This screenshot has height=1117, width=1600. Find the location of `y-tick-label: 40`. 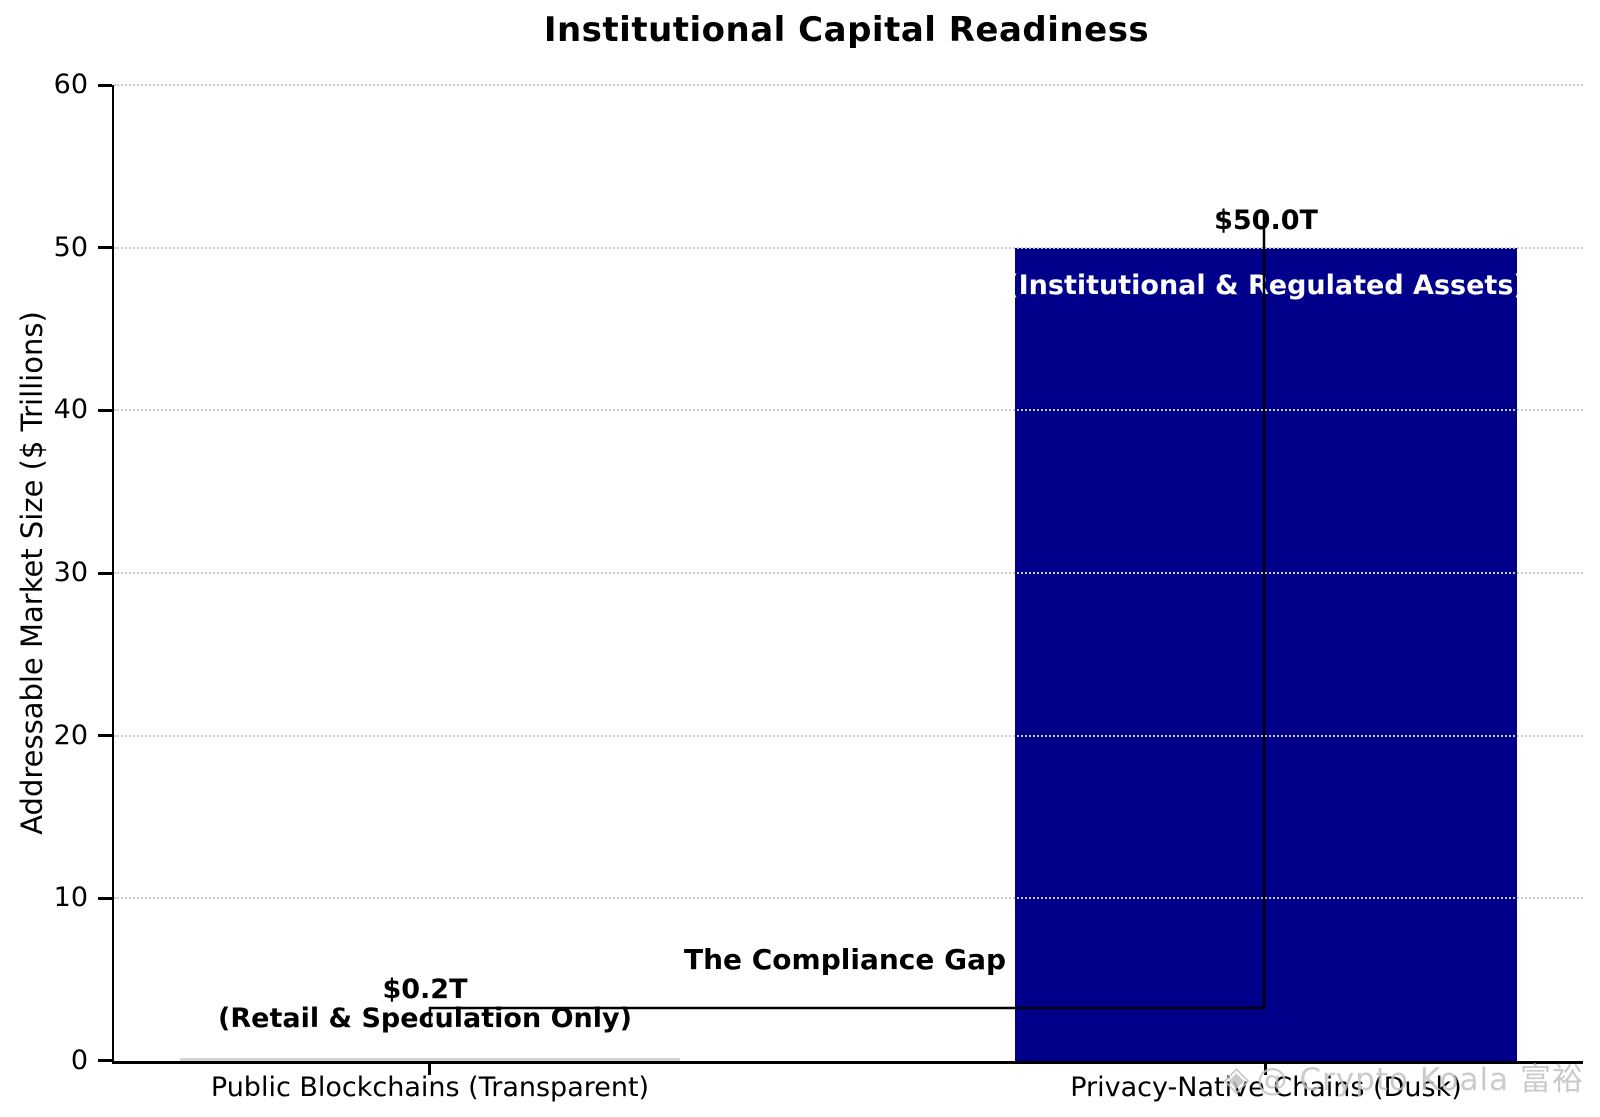

y-tick-label: 40 is located at coordinates (70, 409).